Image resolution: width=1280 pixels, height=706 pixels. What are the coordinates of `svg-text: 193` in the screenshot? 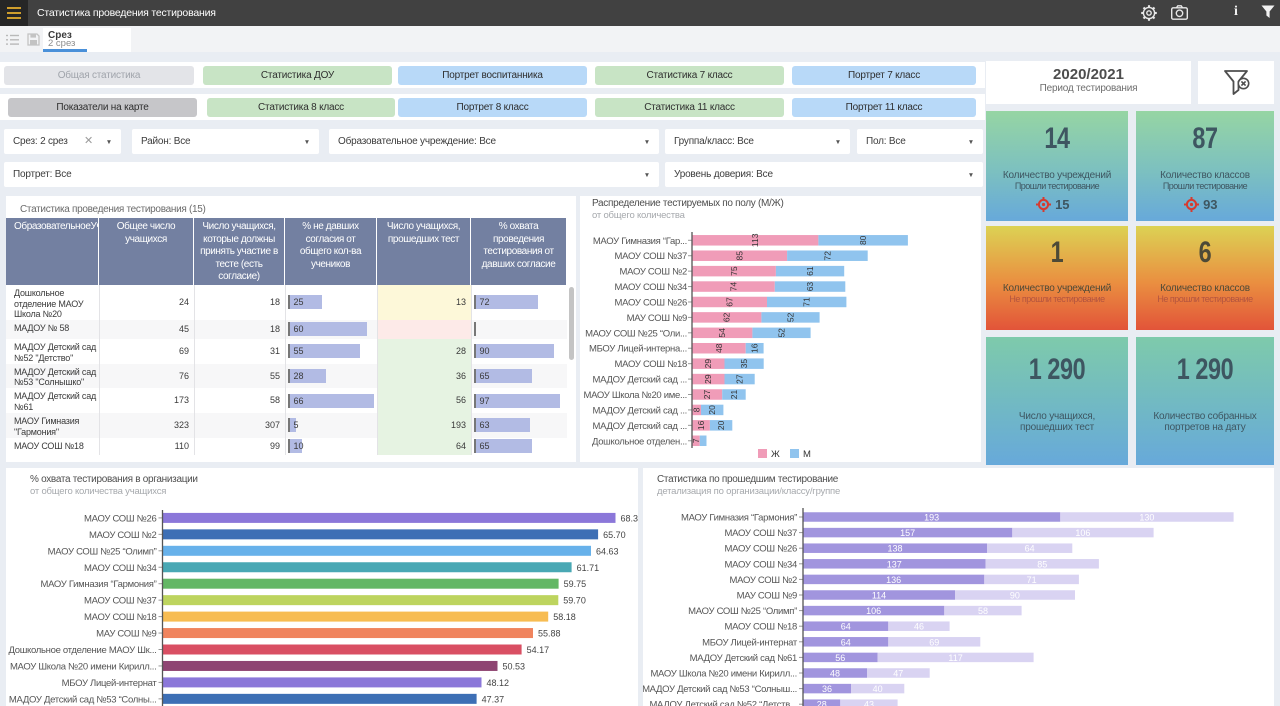 It's located at (931, 518).